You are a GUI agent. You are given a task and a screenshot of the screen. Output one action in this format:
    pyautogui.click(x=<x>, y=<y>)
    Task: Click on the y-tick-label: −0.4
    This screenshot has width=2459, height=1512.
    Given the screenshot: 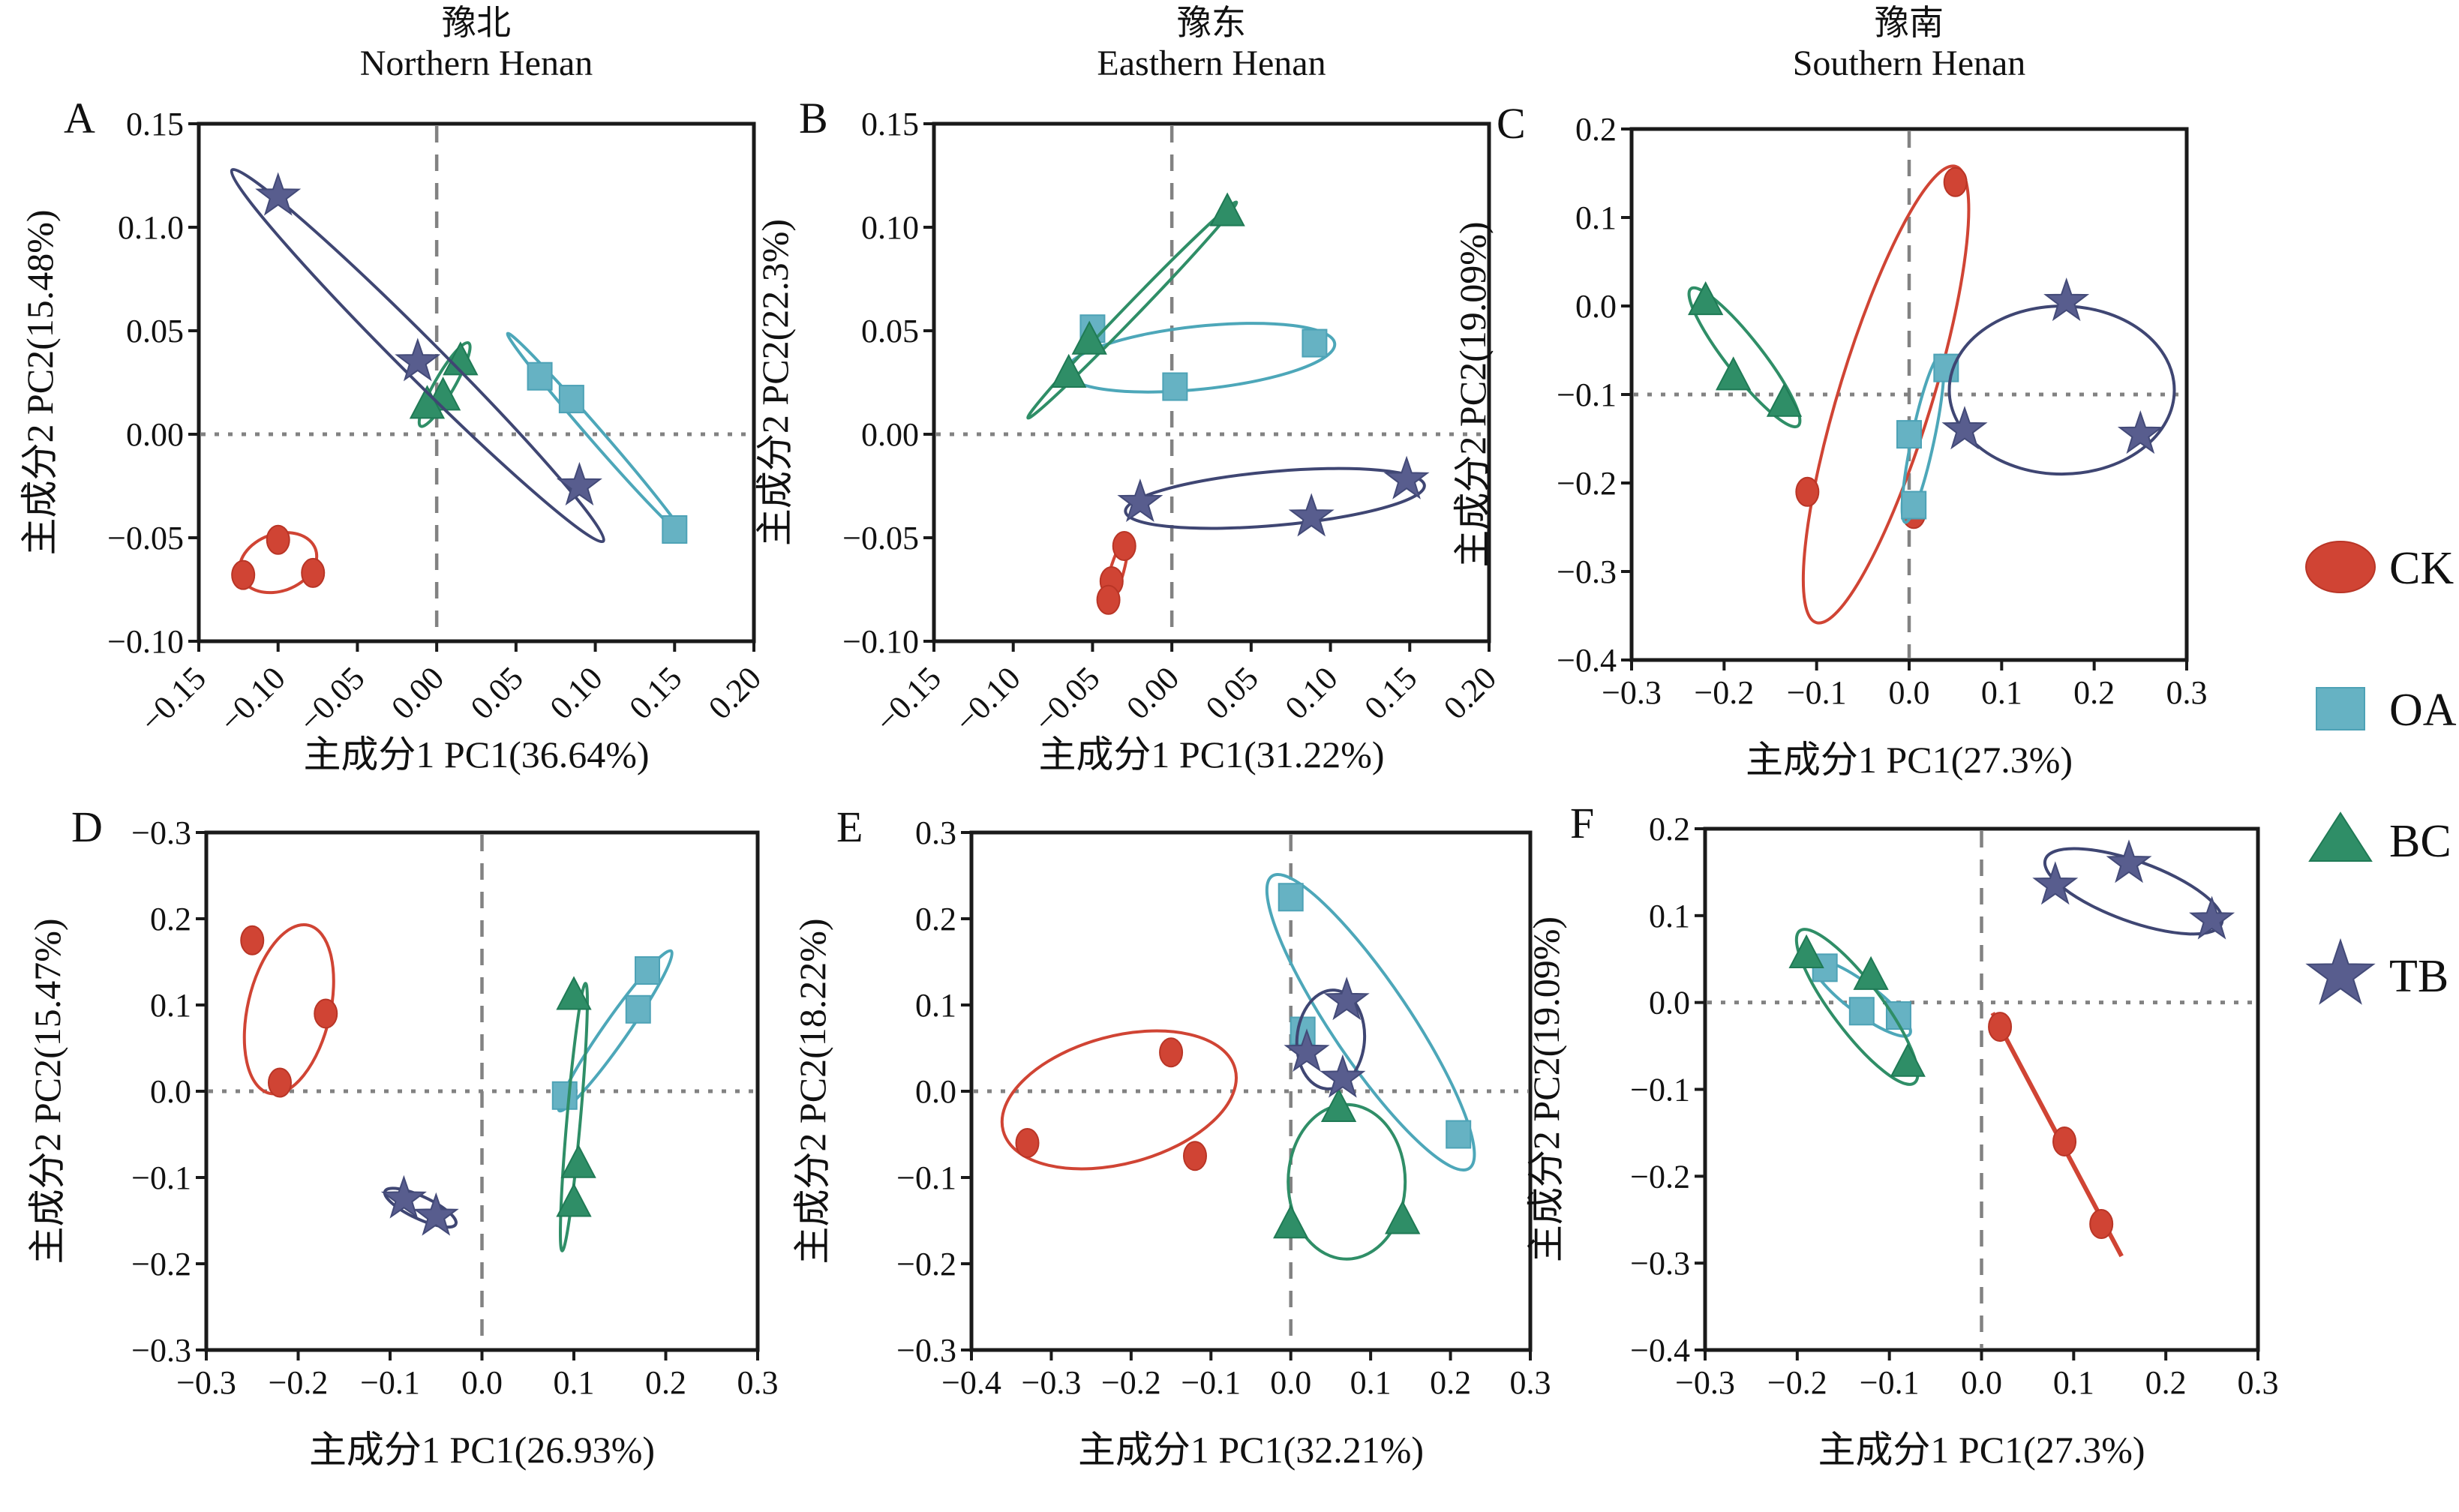 What is the action you would take?
    pyautogui.click(x=1660, y=1350)
    